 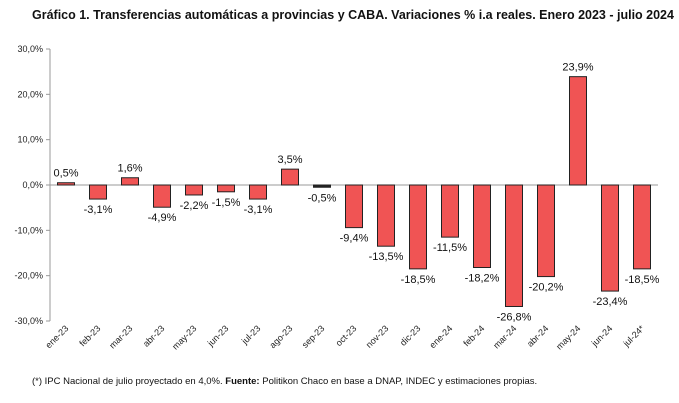 I want to click on data-label: -20,2%, so click(x=546, y=288).